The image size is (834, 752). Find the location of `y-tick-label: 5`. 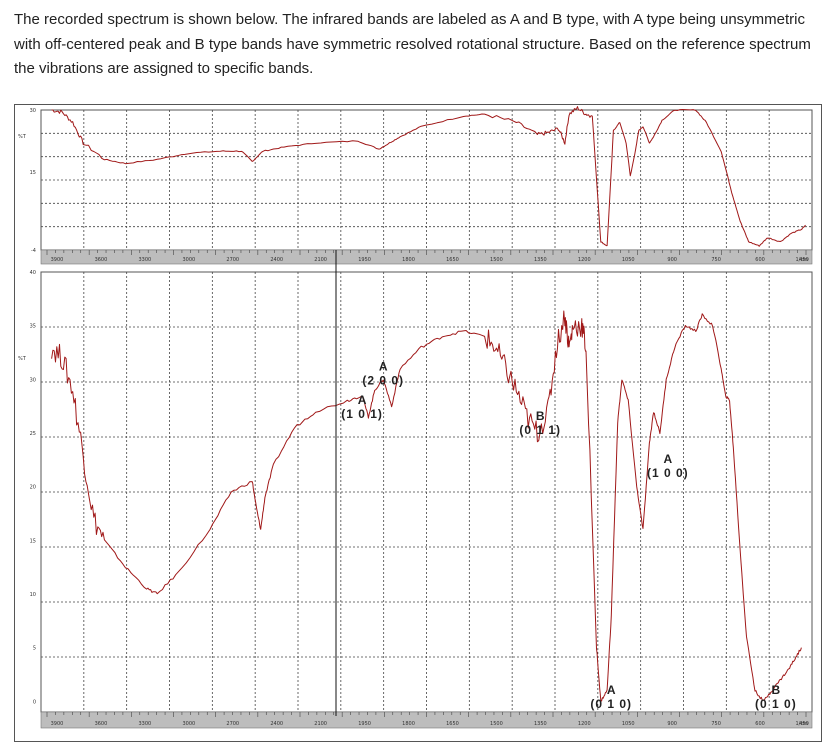

y-tick-label: 5 is located at coordinates (34, 649).